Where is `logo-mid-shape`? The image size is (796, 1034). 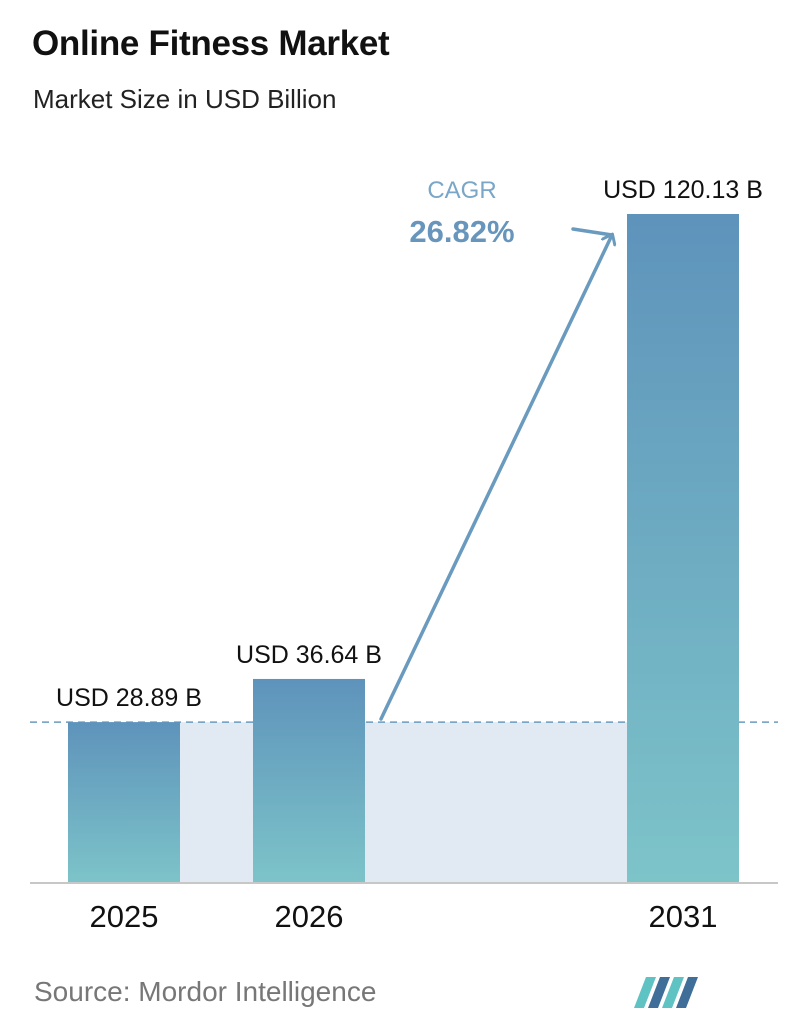
logo-mid-shape is located at coordinates (659, 992).